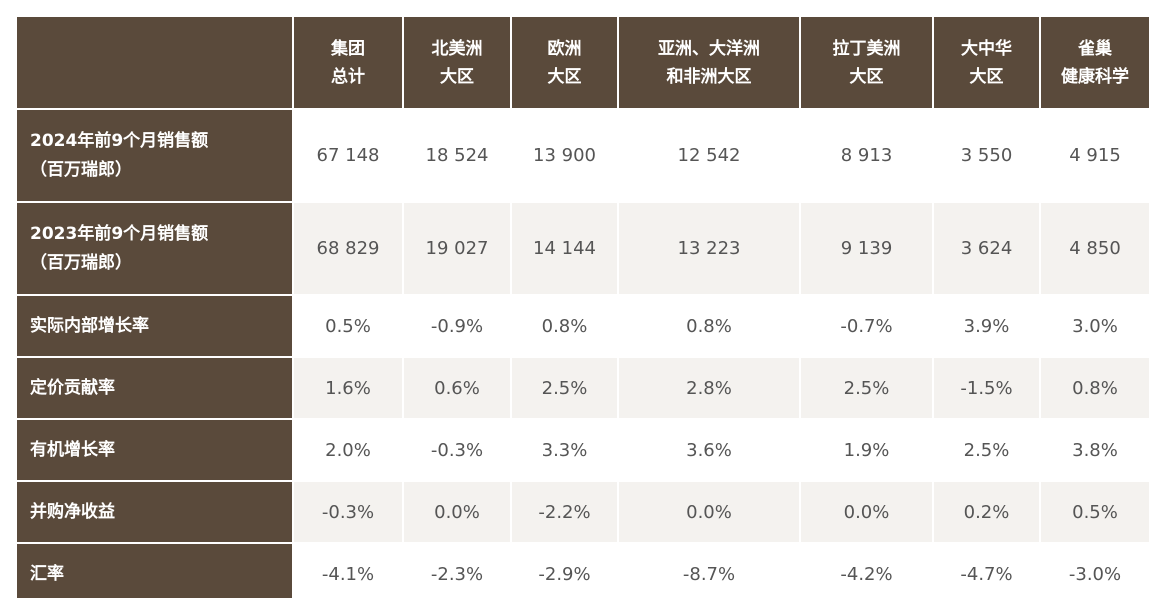 The image size is (1149, 598). I want to click on table-cell: 0.6%, so click(457, 387).